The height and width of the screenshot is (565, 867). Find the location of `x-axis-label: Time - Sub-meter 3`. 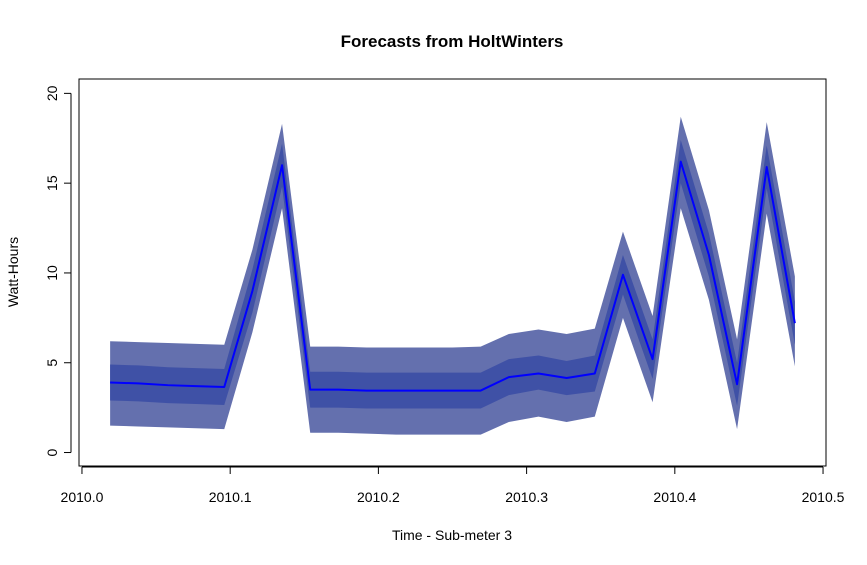

x-axis-label: Time - Sub-meter 3 is located at coordinates (452, 535).